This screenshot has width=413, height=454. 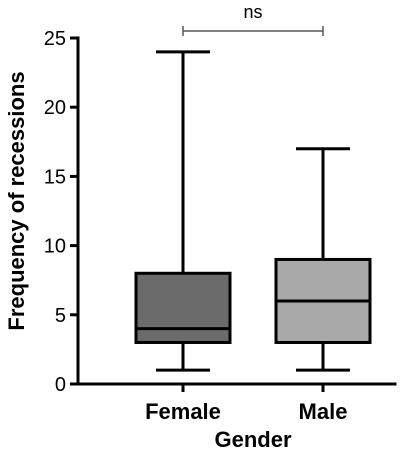 What do you see at coordinates (323, 259) in the screenshot?
I see `box-male` at bounding box center [323, 259].